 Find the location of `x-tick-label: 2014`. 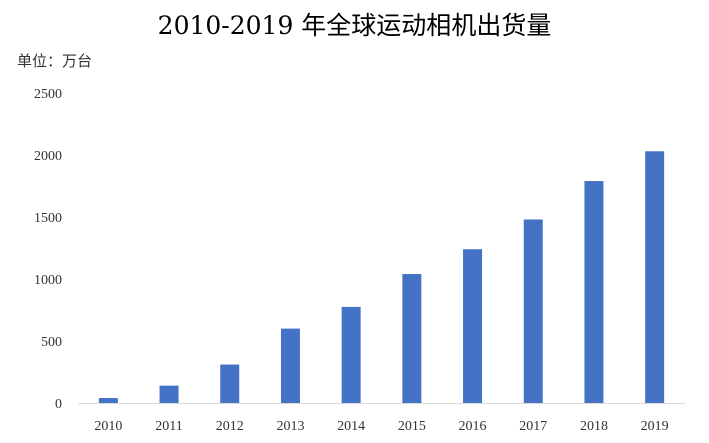

x-tick-label: 2014 is located at coordinates (351, 426).